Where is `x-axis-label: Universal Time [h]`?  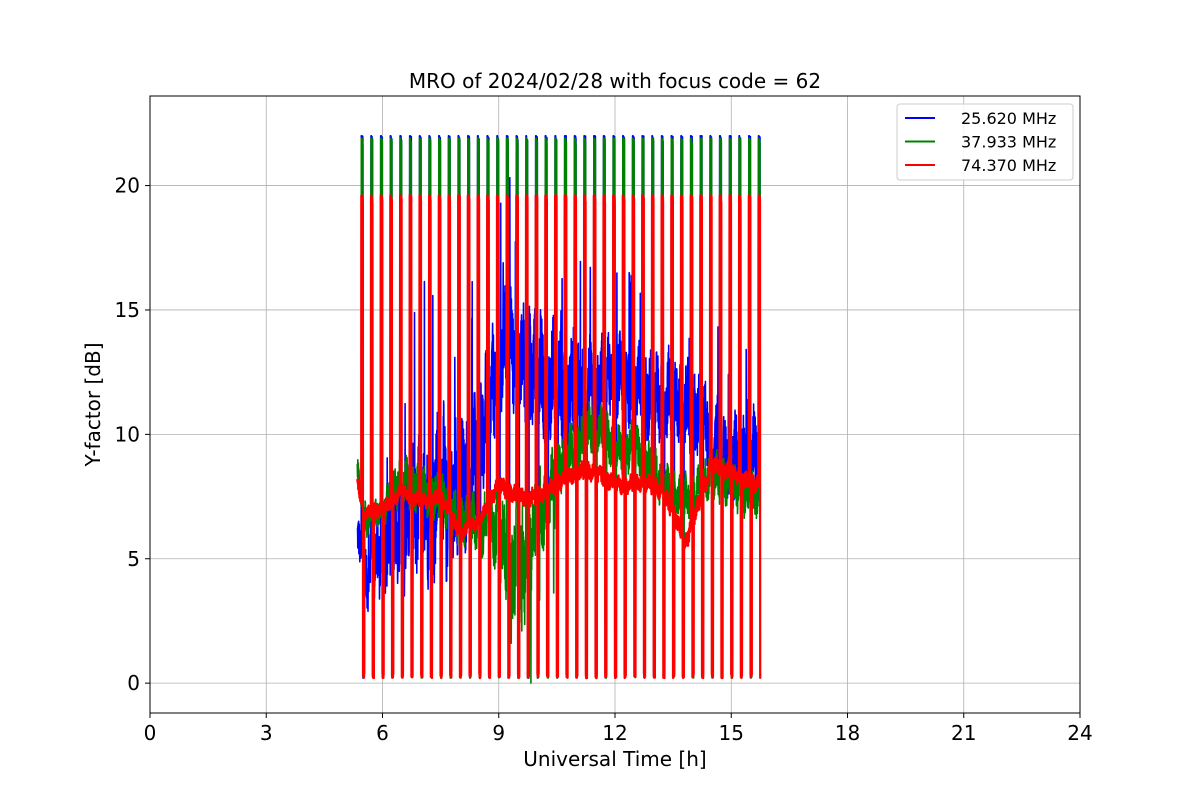 x-axis-label: Universal Time [h] is located at coordinates (614, 759).